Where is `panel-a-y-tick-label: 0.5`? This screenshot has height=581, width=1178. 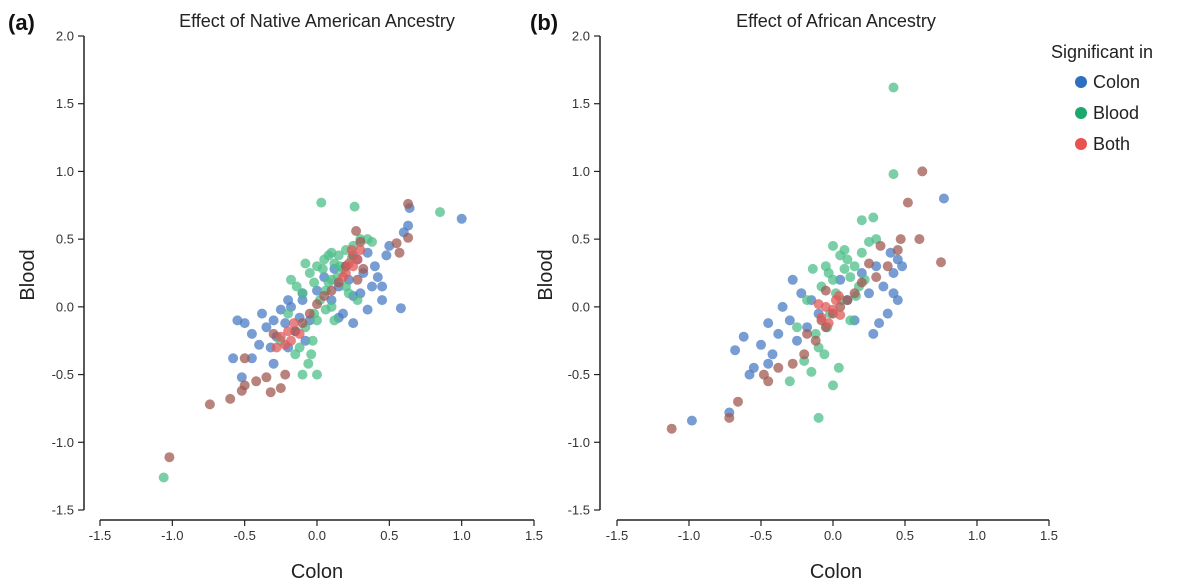
panel-a-y-tick-label: 0.5 is located at coordinates (65, 239).